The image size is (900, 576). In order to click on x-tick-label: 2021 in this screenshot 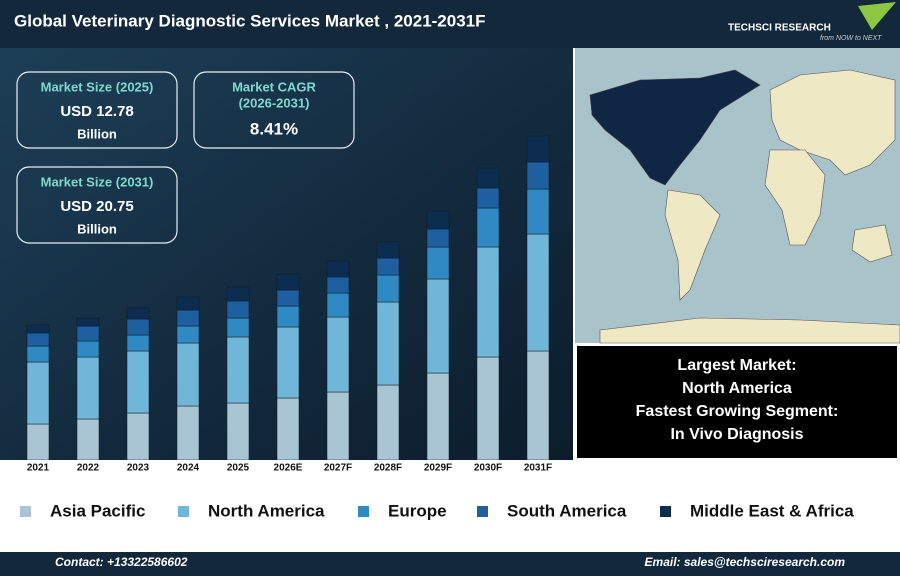, I will do `click(38, 468)`.